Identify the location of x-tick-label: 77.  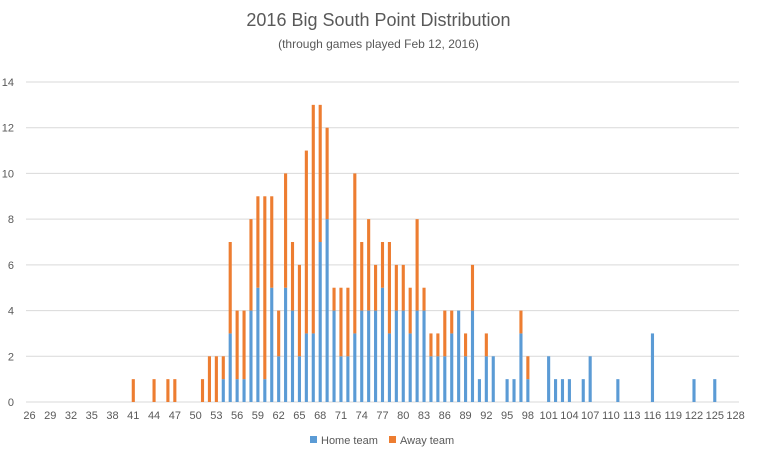
(382, 416).